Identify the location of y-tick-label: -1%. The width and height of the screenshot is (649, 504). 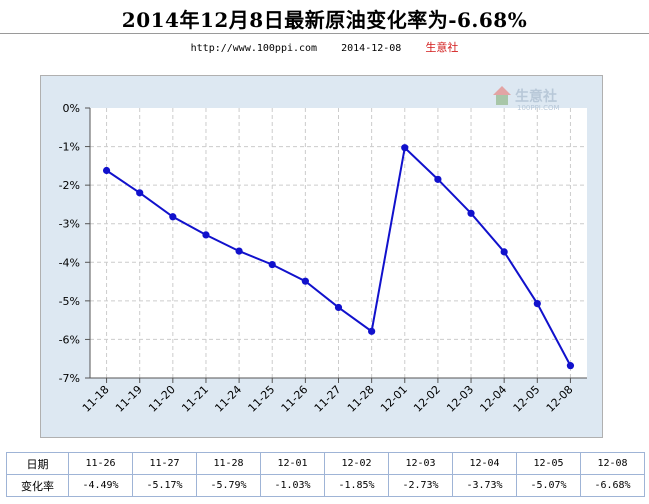
(69, 147).